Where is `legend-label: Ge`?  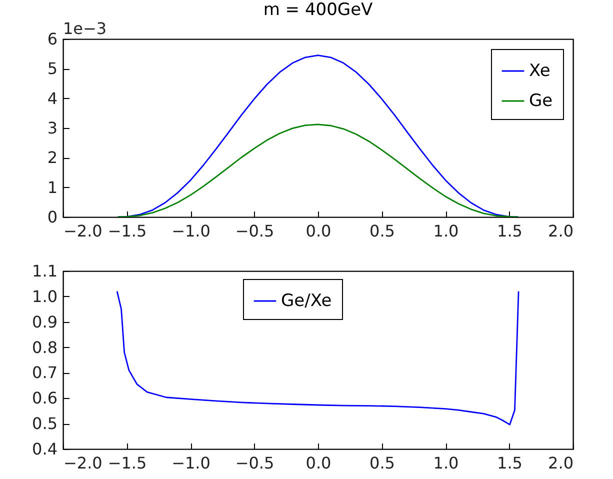
legend-label: Ge is located at coordinates (541, 101).